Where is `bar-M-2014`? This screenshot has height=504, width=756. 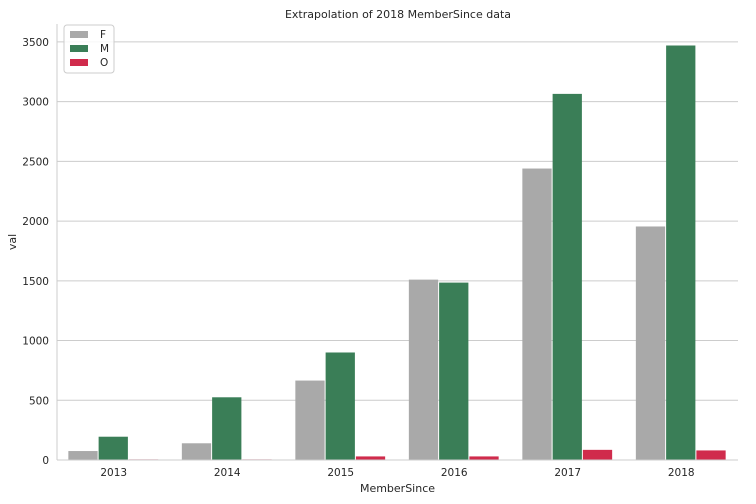 bar-M-2014 is located at coordinates (227, 428).